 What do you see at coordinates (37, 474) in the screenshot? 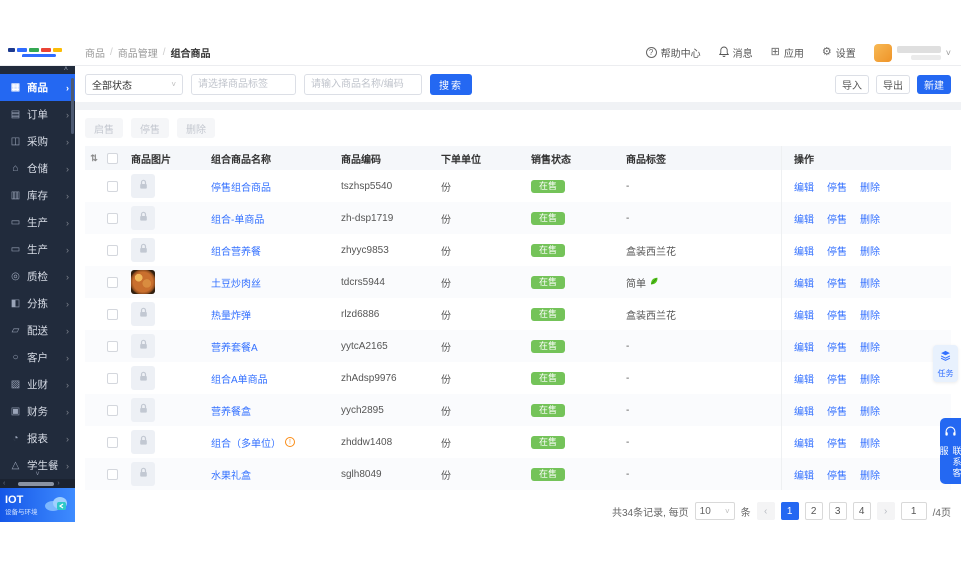
I see `sidebar-scroll-down-icon: ˅` at bounding box center [37, 474].